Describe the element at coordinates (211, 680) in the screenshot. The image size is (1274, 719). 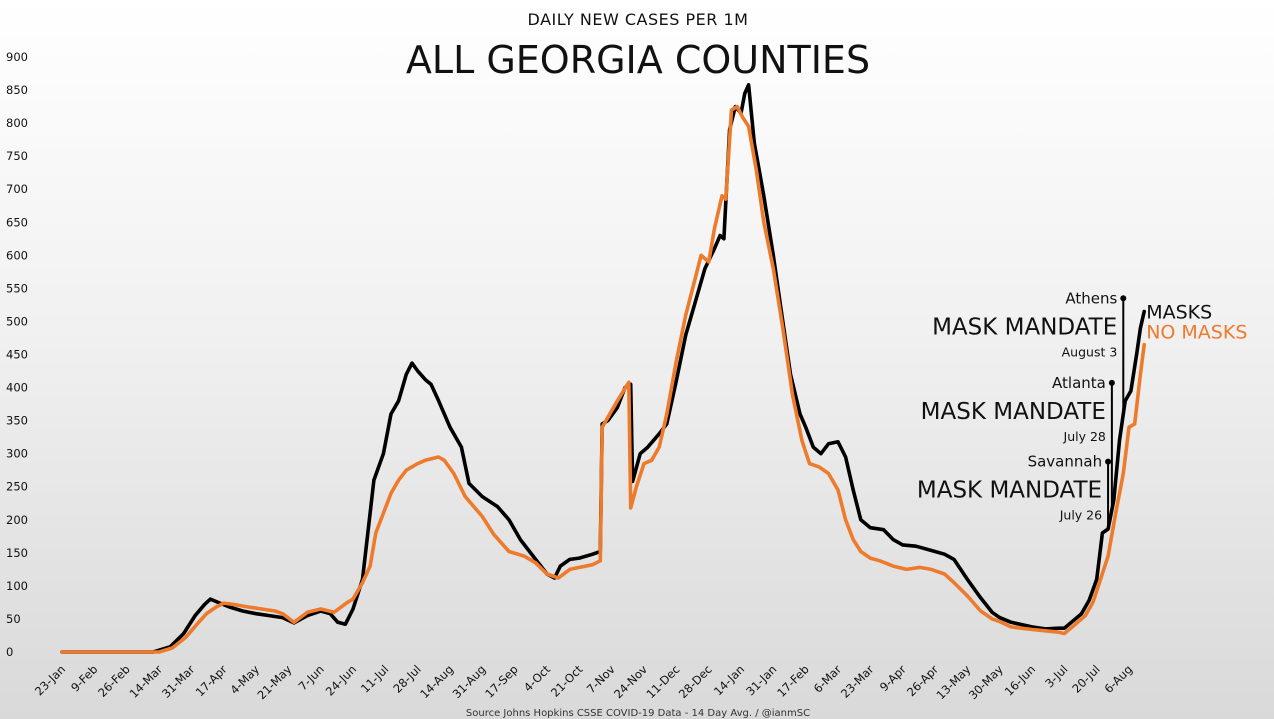
I see `x-tick-label: 17-Apr` at that location.